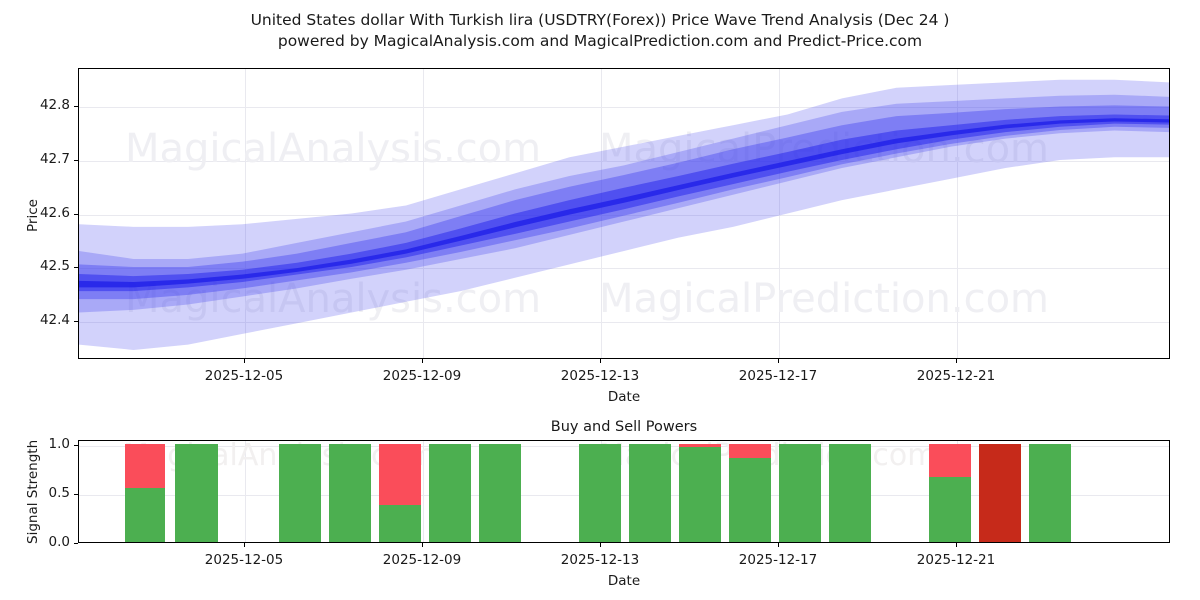 This screenshot has width=1200, height=600. I want to click on price-y-tick-label: 42.8, so click(54, 104).